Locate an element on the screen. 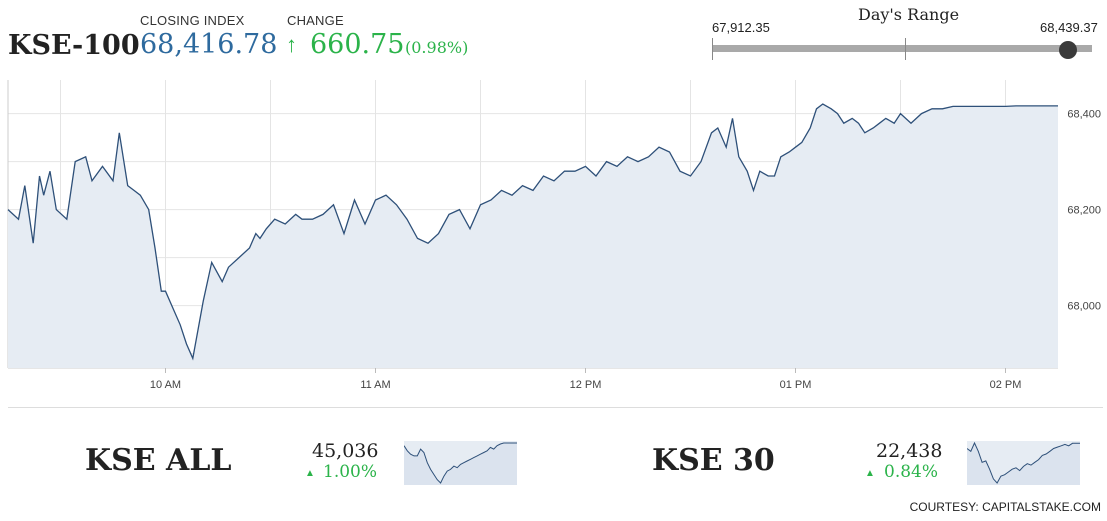  x-tick-label: 10 AM is located at coordinates (165, 385).